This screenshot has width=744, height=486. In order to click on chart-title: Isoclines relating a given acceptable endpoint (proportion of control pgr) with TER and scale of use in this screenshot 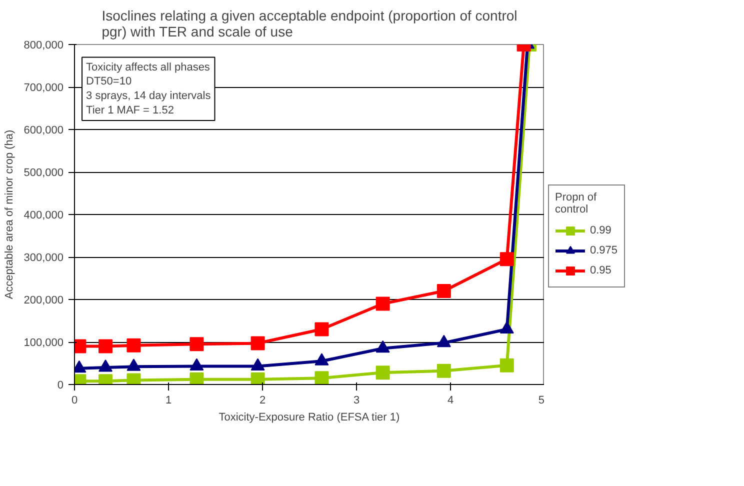, I will do `click(310, 24)`.